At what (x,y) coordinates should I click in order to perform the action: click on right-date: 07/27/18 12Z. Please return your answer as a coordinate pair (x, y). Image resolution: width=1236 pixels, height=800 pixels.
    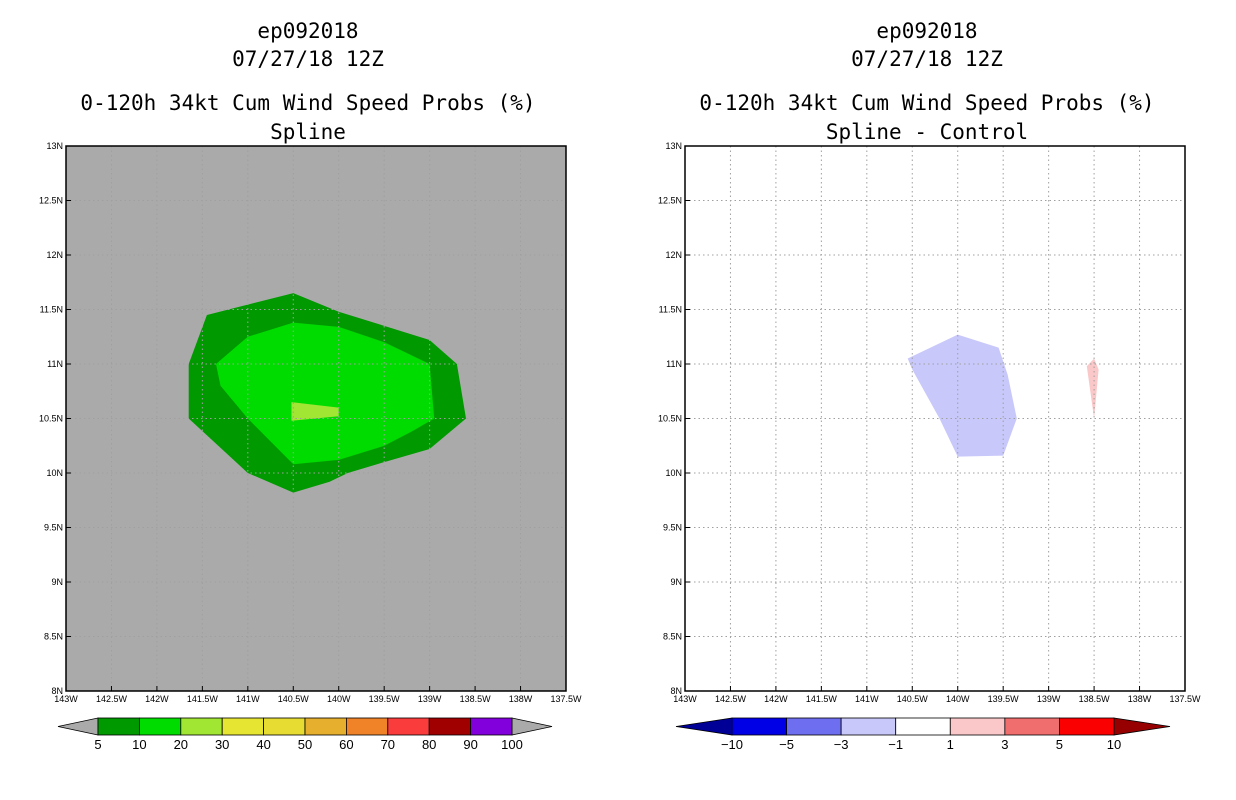
    Looking at the image, I should click on (927, 59).